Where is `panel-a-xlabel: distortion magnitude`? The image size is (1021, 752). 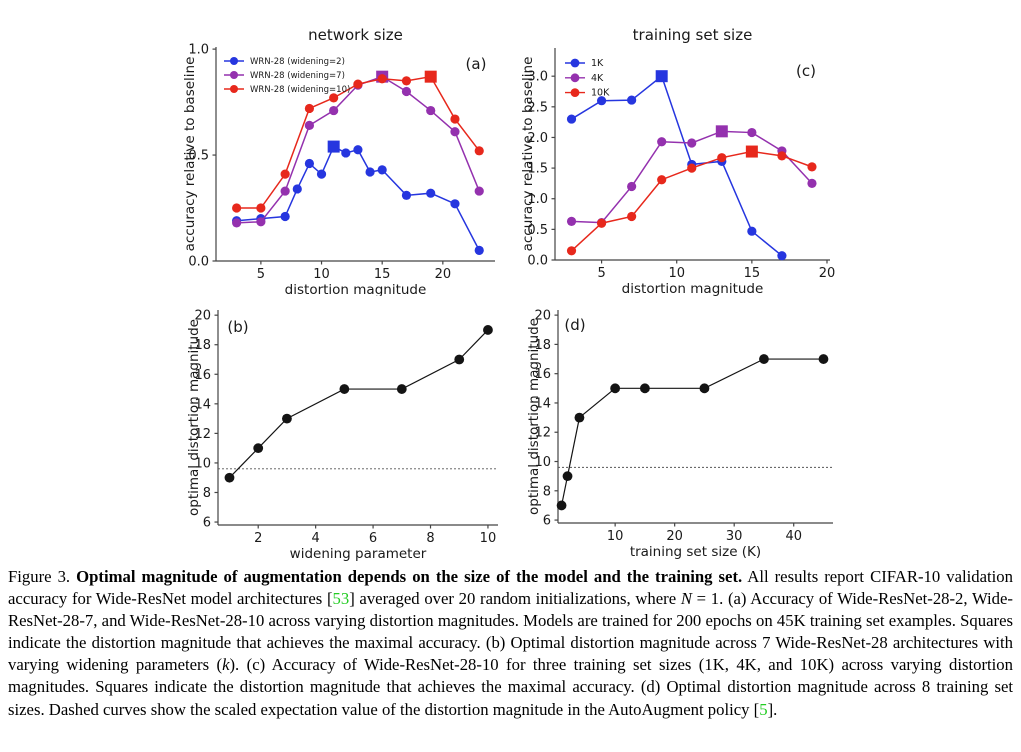
panel-a-xlabel: distortion magnitude is located at coordinates (356, 289).